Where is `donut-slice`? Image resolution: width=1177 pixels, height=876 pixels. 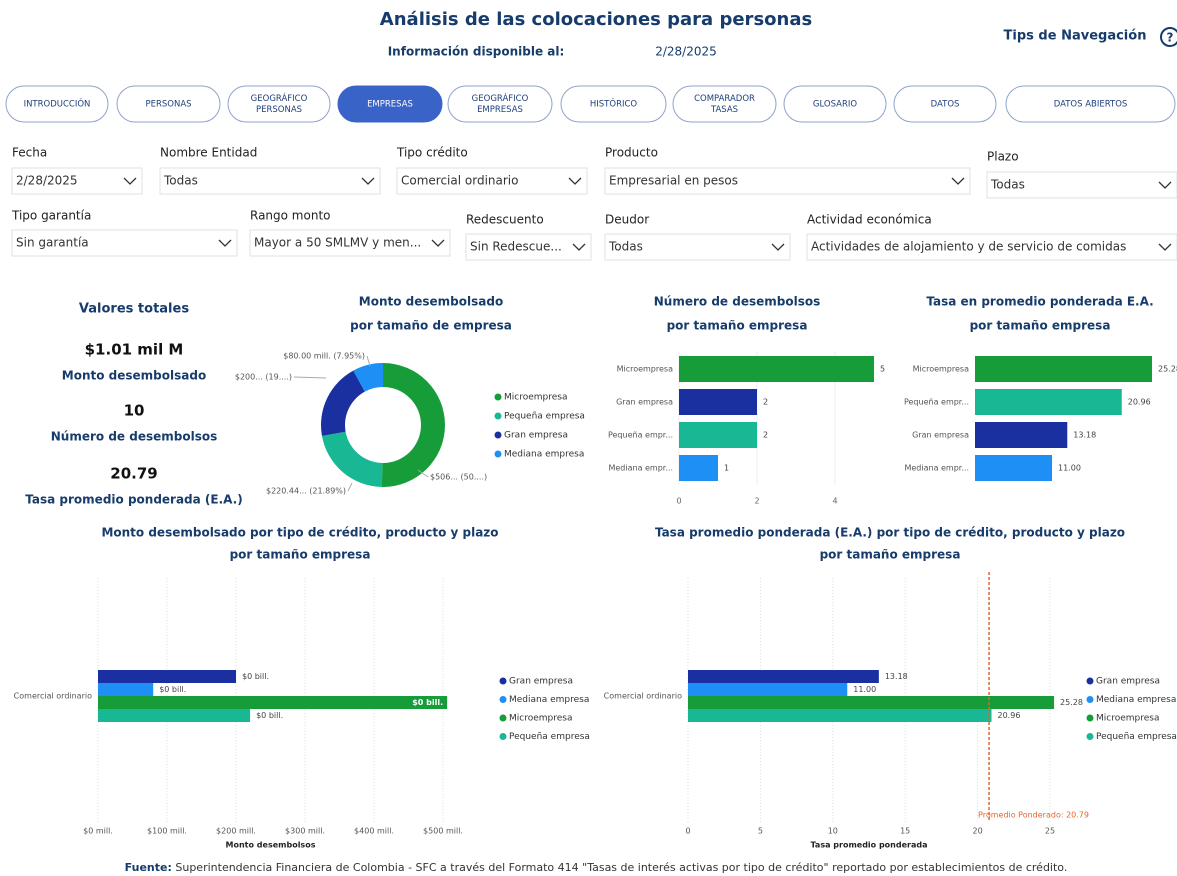
donut-slice is located at coordinates (352, 459).